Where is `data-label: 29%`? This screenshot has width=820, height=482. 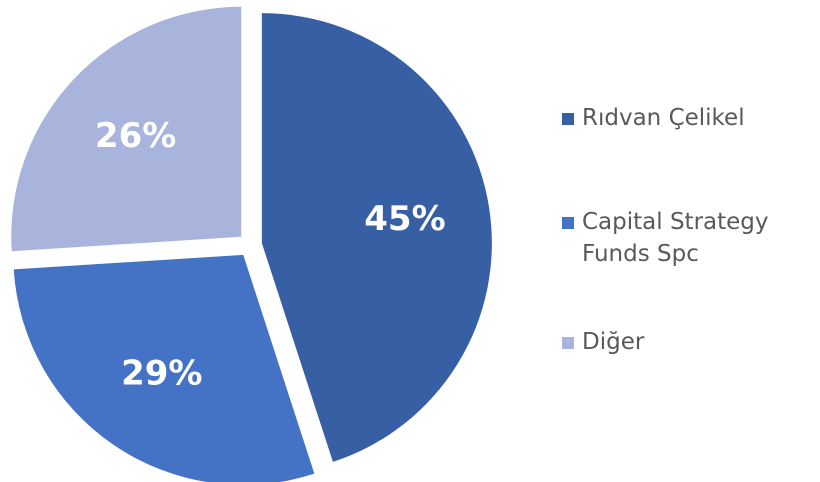 data-label: 29% is located at coordinates (161, 373).